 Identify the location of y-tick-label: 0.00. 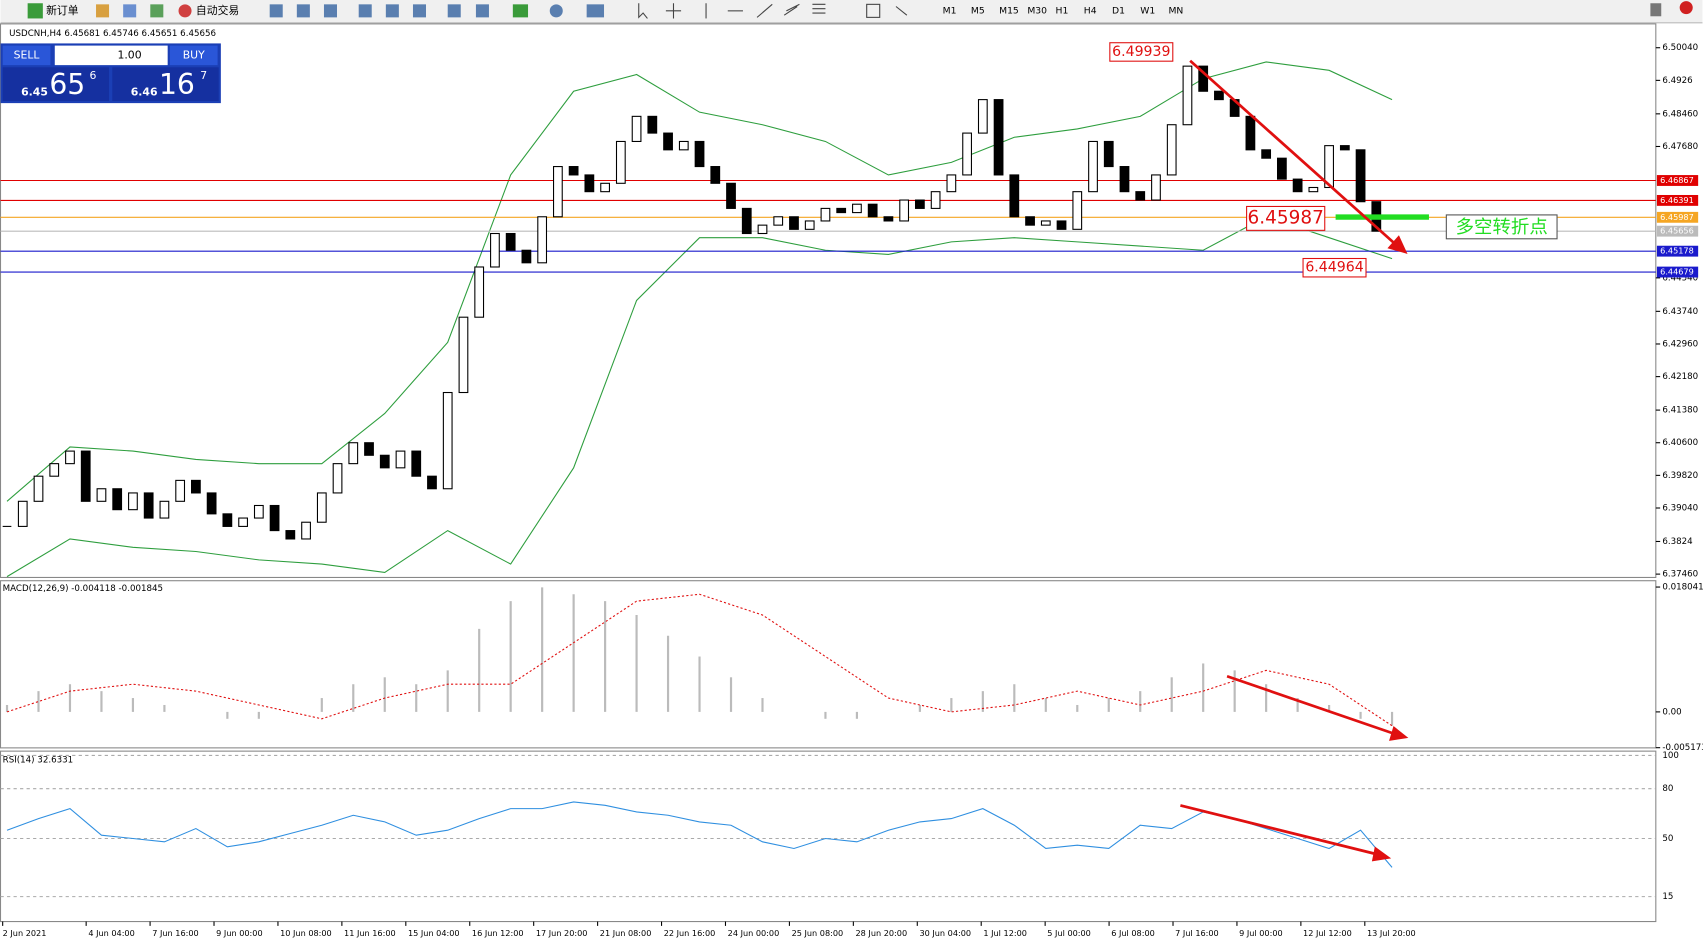
(1671, 712).